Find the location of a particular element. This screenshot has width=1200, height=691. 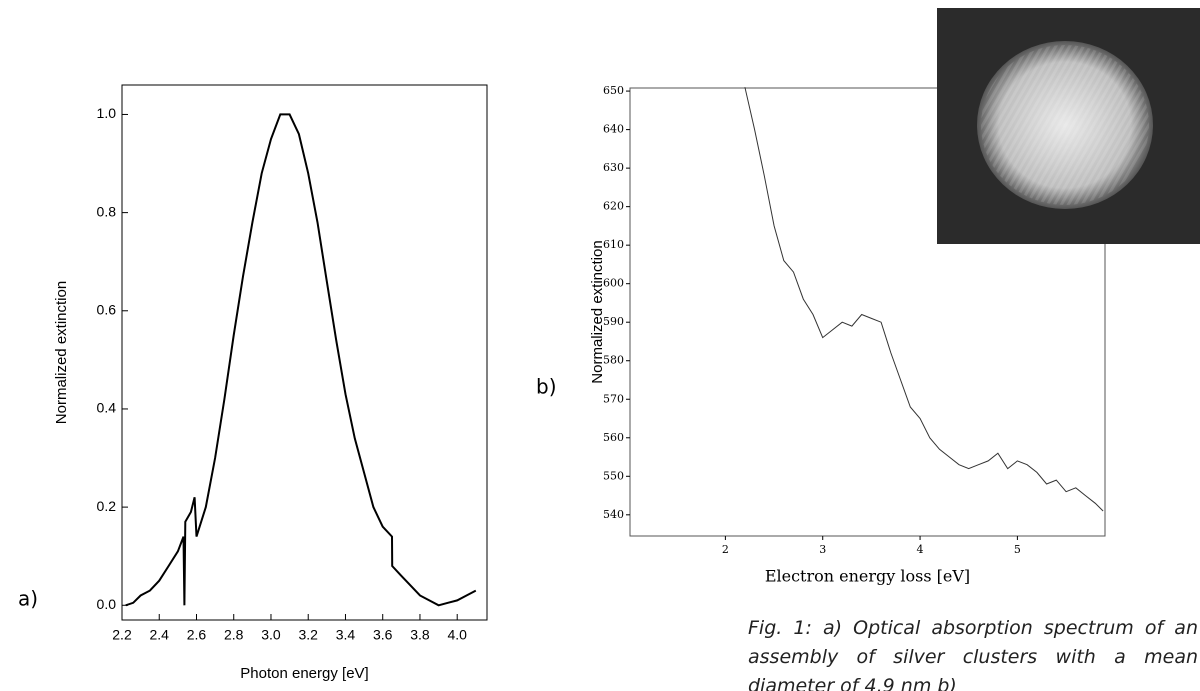

y-tick-label: 610 is located at coordinates (613, 244).